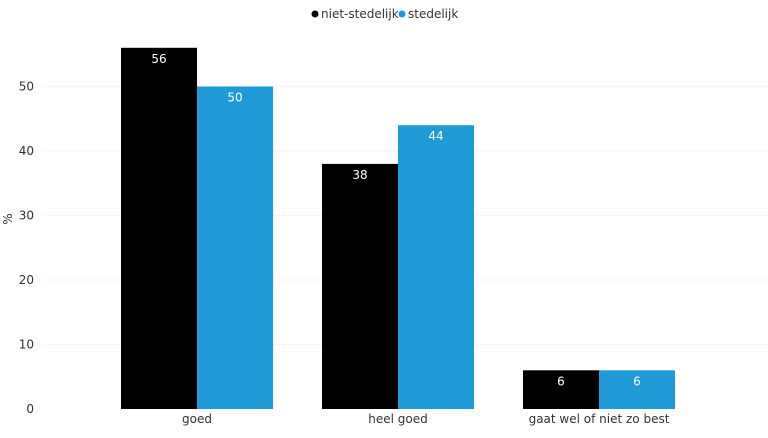  Describe the element at coordinates (433, 14) in the screenshot. I see `legend-label: stedelijk` at that location.